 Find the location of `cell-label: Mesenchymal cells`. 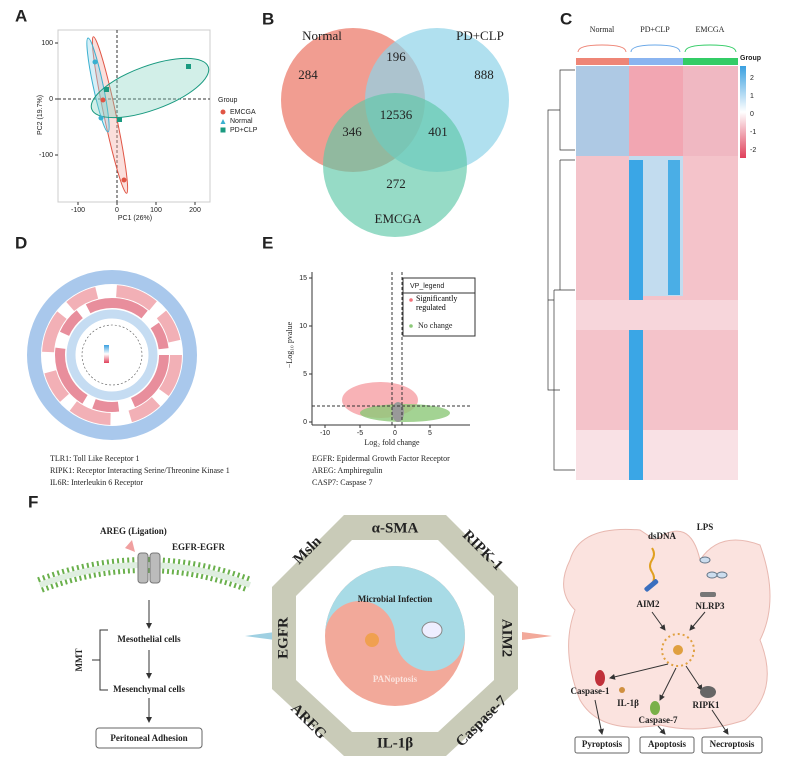

cell-label: Mesenchymal cells is located at coordinates (149, 689).